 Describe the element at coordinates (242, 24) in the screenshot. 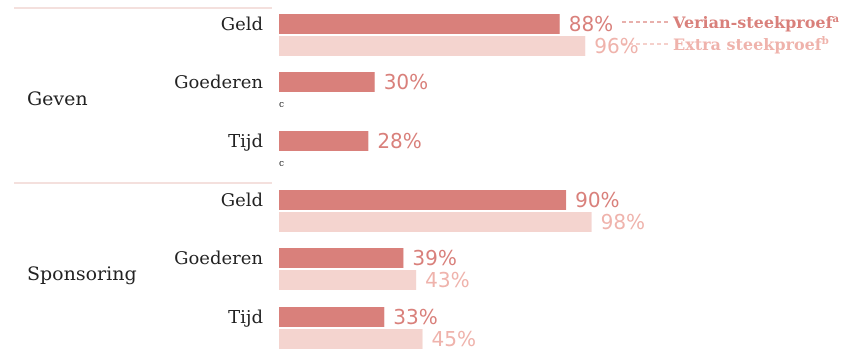

I see `category-label-geven-geld: Geld` at that location.